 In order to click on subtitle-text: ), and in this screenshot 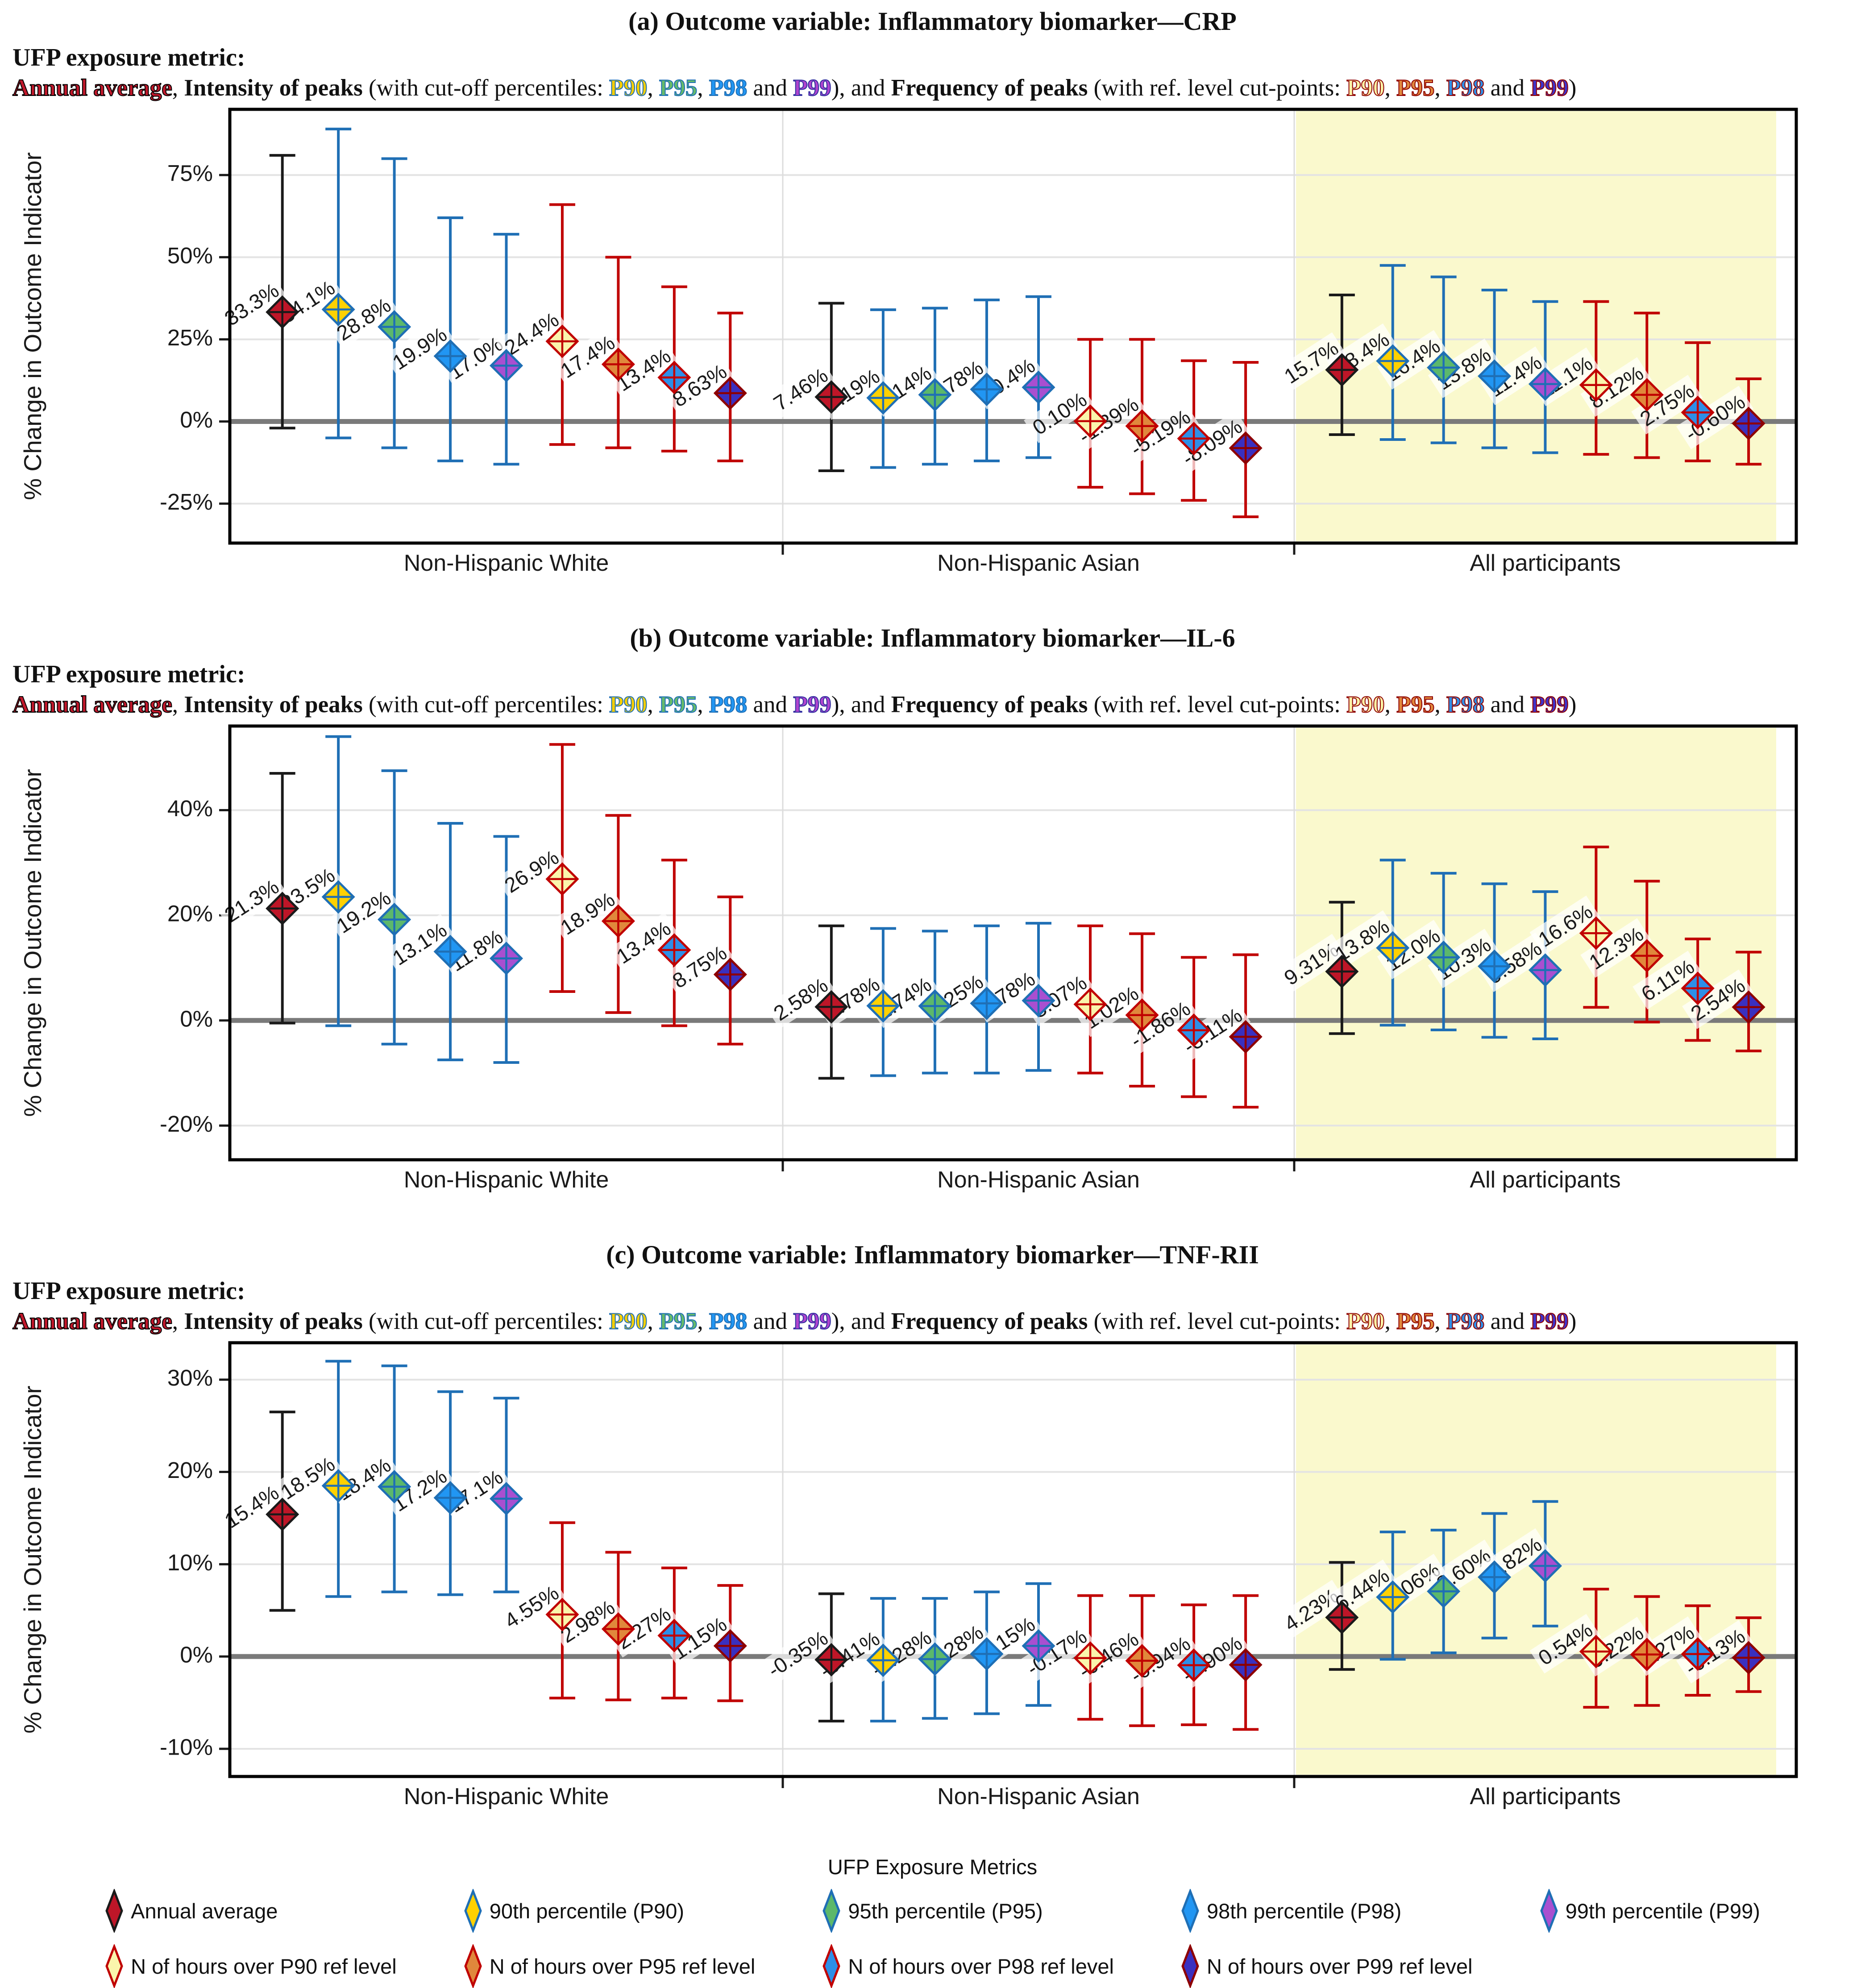, I will do `click(861, 88)`.